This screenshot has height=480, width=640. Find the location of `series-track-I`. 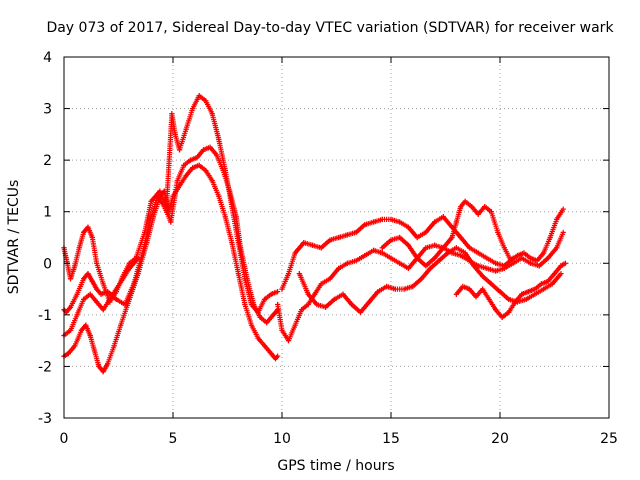

series-track-I is located at coordinates (510, 290).